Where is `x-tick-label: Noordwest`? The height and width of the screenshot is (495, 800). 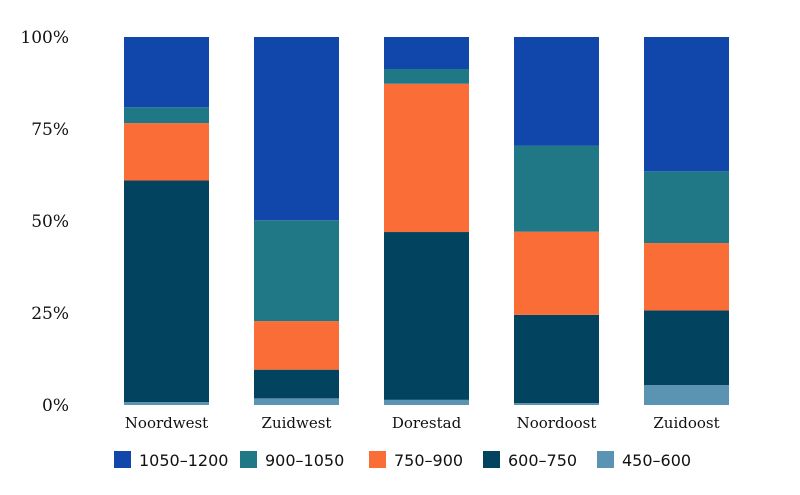 x-tick-label: Noordwest is located at coordinates (166, 423).